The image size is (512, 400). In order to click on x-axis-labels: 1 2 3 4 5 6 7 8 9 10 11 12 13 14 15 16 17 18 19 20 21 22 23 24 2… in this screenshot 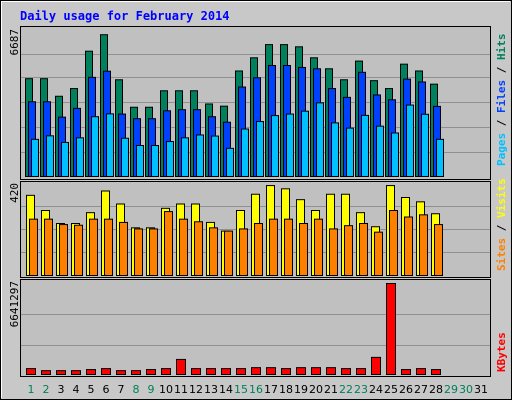, I will do `click(258, 389)`.